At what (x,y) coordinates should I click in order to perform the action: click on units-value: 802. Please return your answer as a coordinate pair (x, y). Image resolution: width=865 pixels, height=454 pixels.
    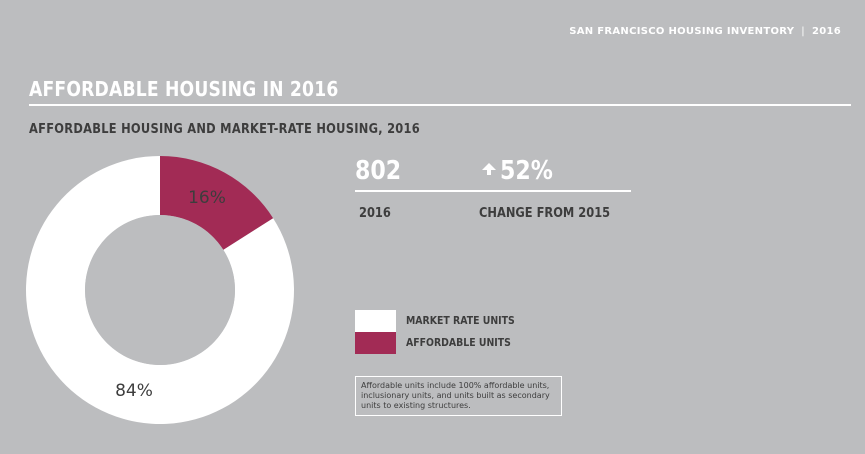
    Looking at the image, I should click on (378, 171).